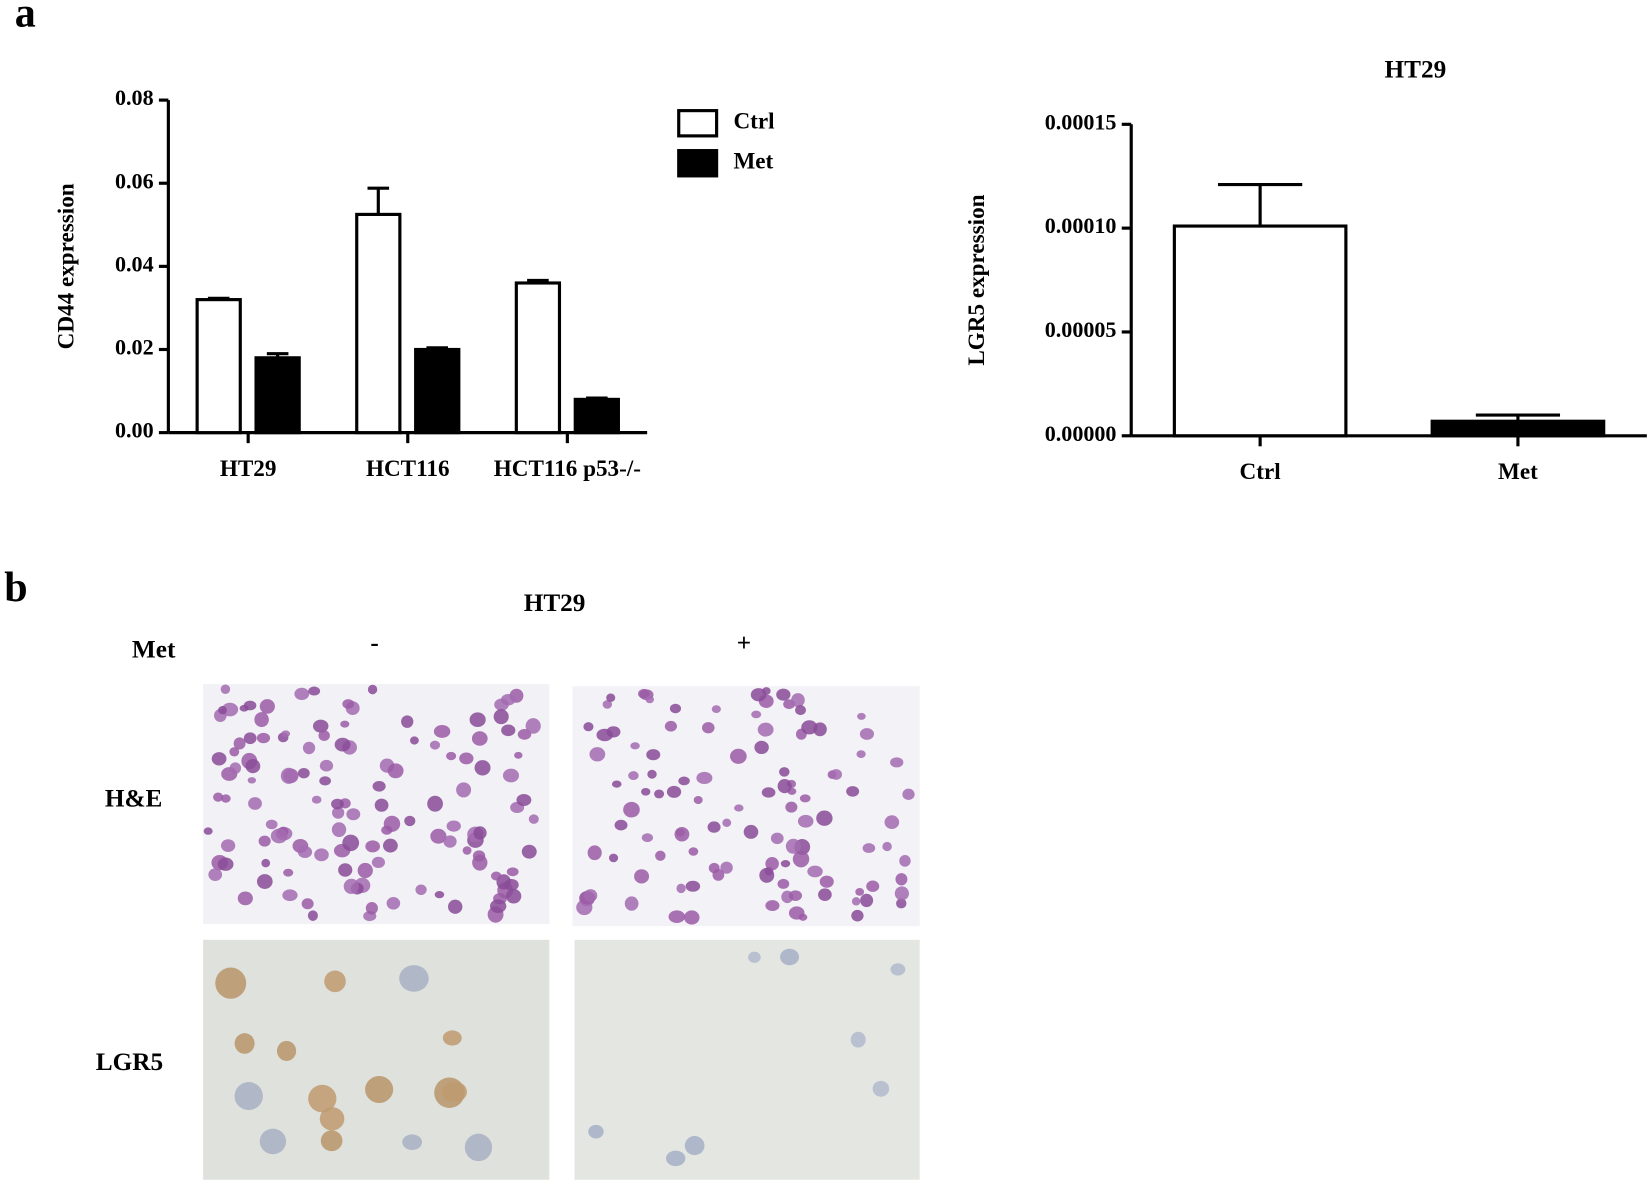 This screenshot has height=1182, width=1650. I want to click on chart-title: HT29, so click(1415, 69).